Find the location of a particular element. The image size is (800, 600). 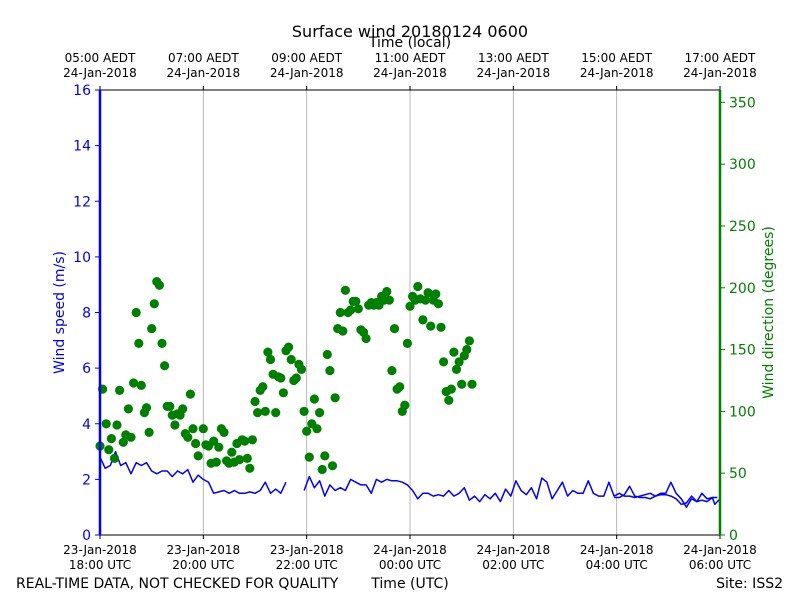

chart-title: Surface wind 20180124 0600 is located at coordinates (410, 31).